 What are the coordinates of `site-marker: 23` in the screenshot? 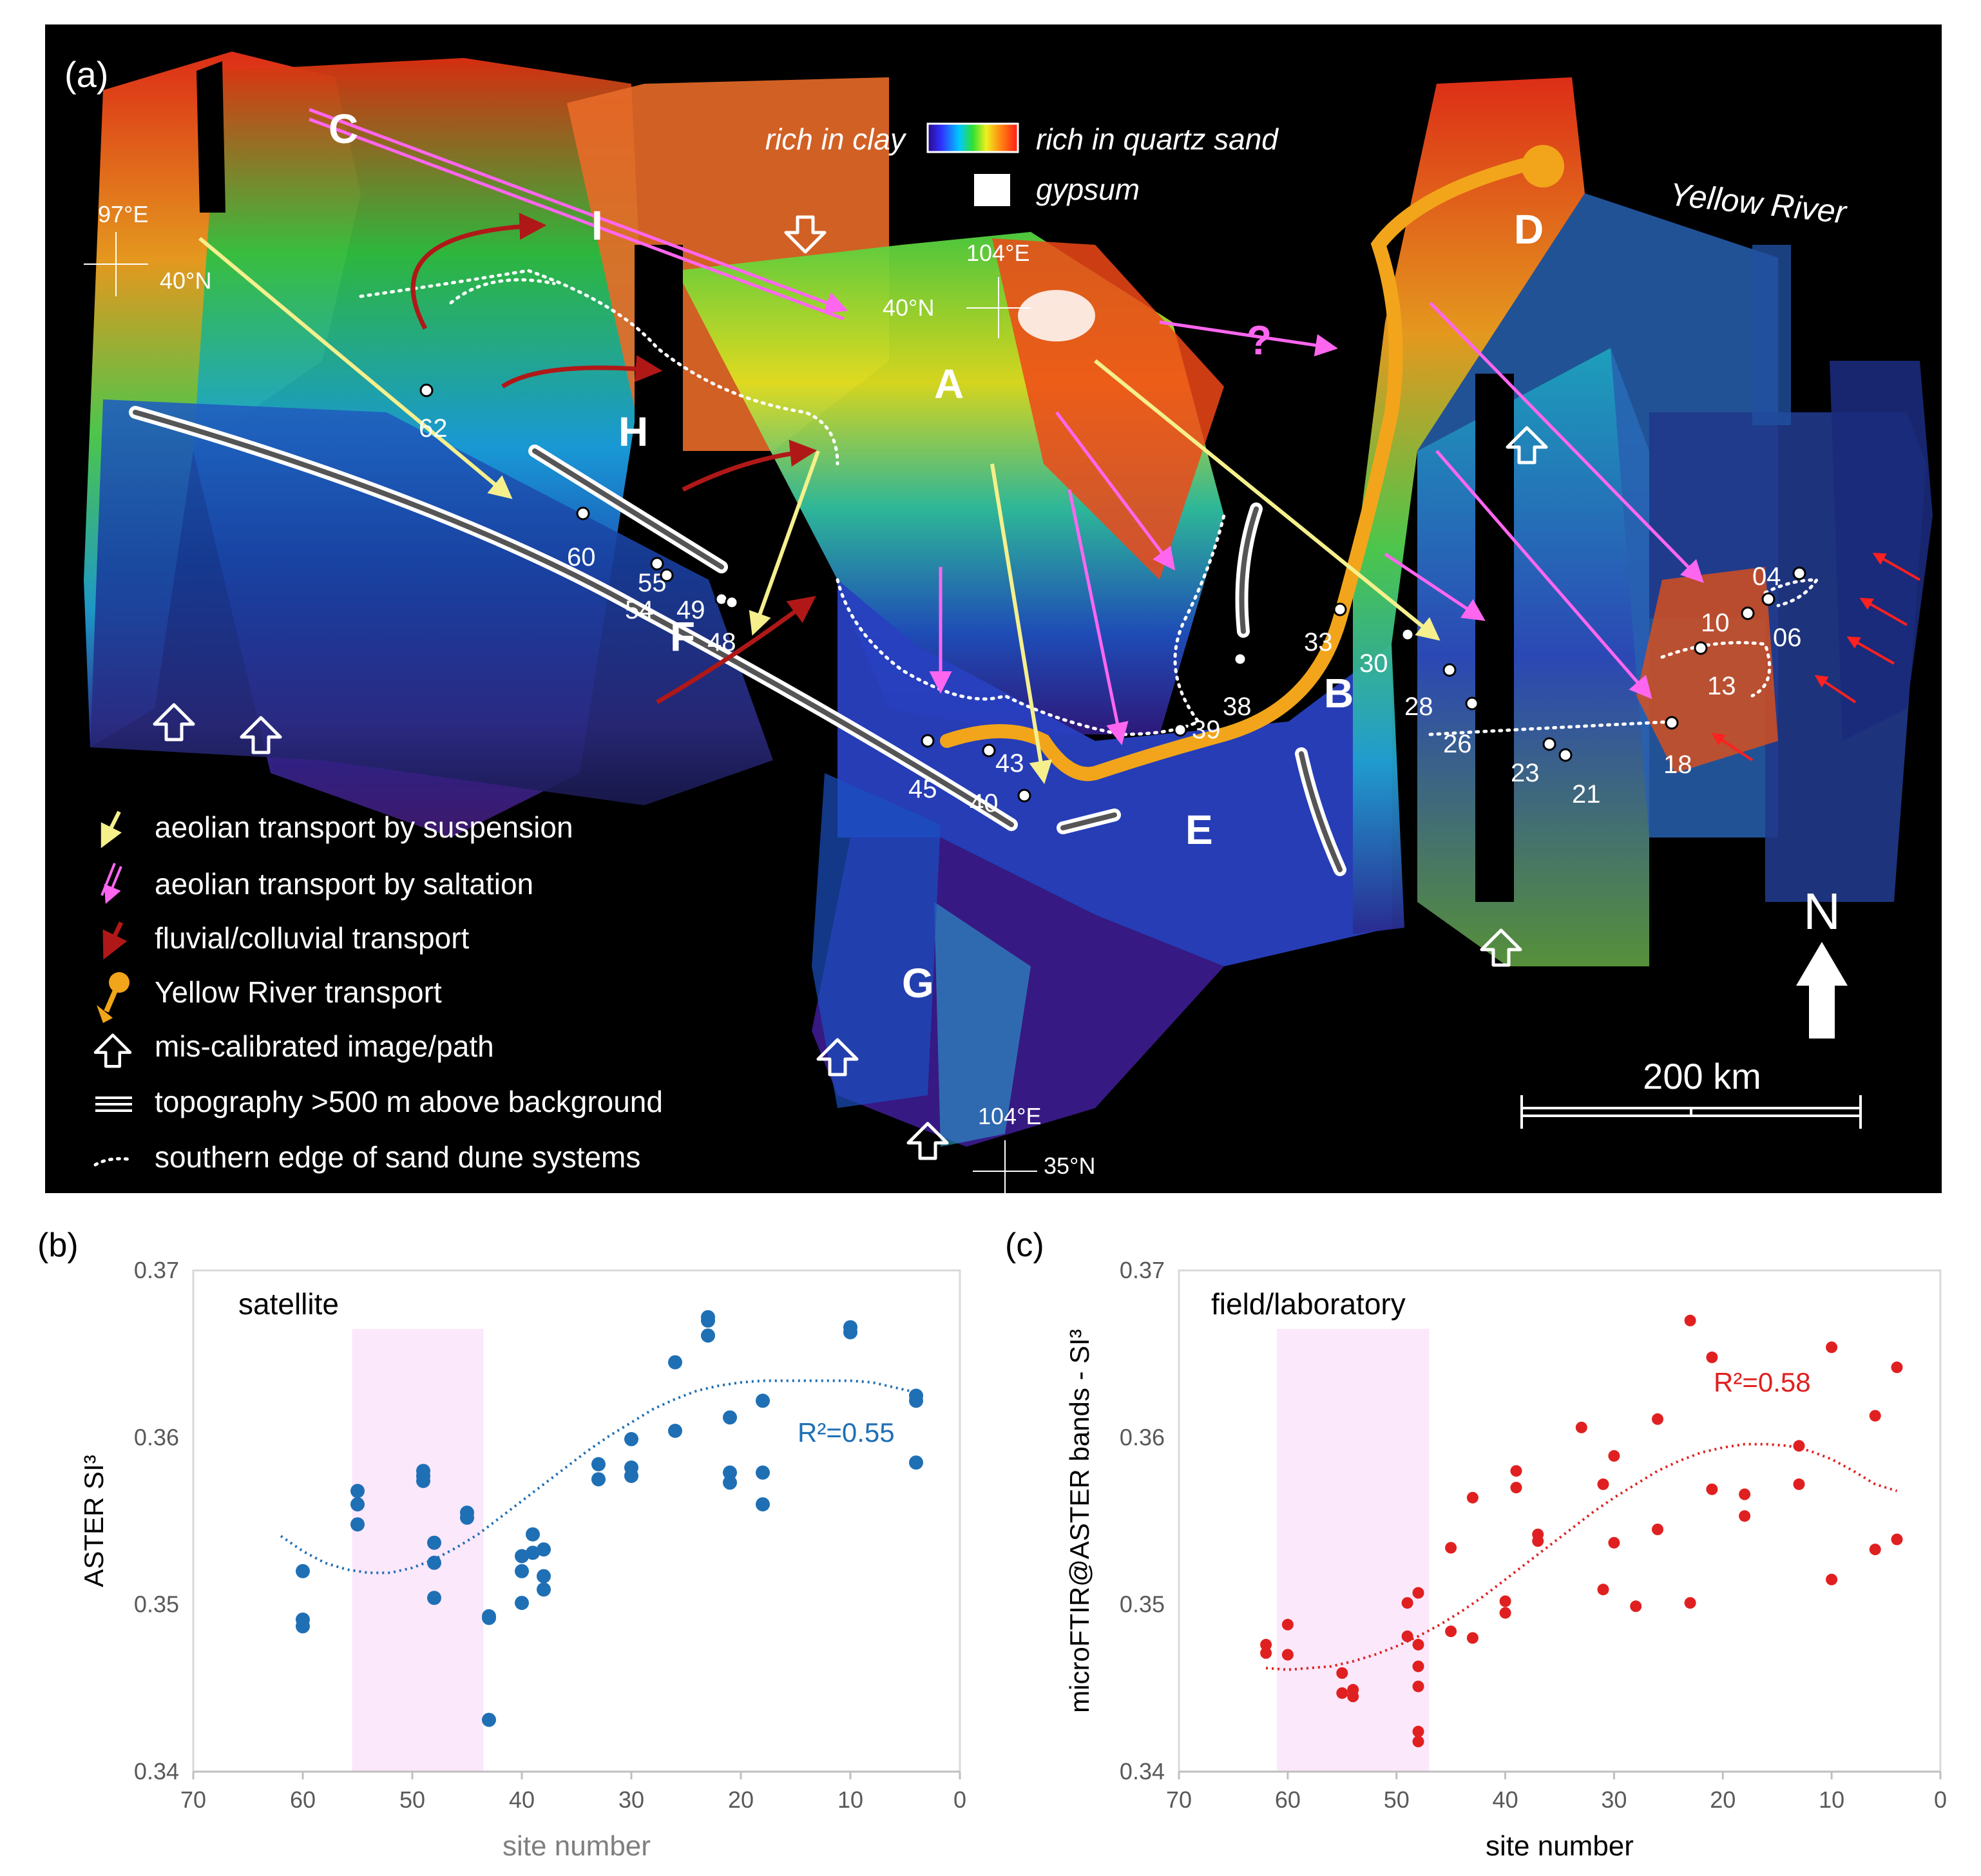 It's located at (1534, 762).